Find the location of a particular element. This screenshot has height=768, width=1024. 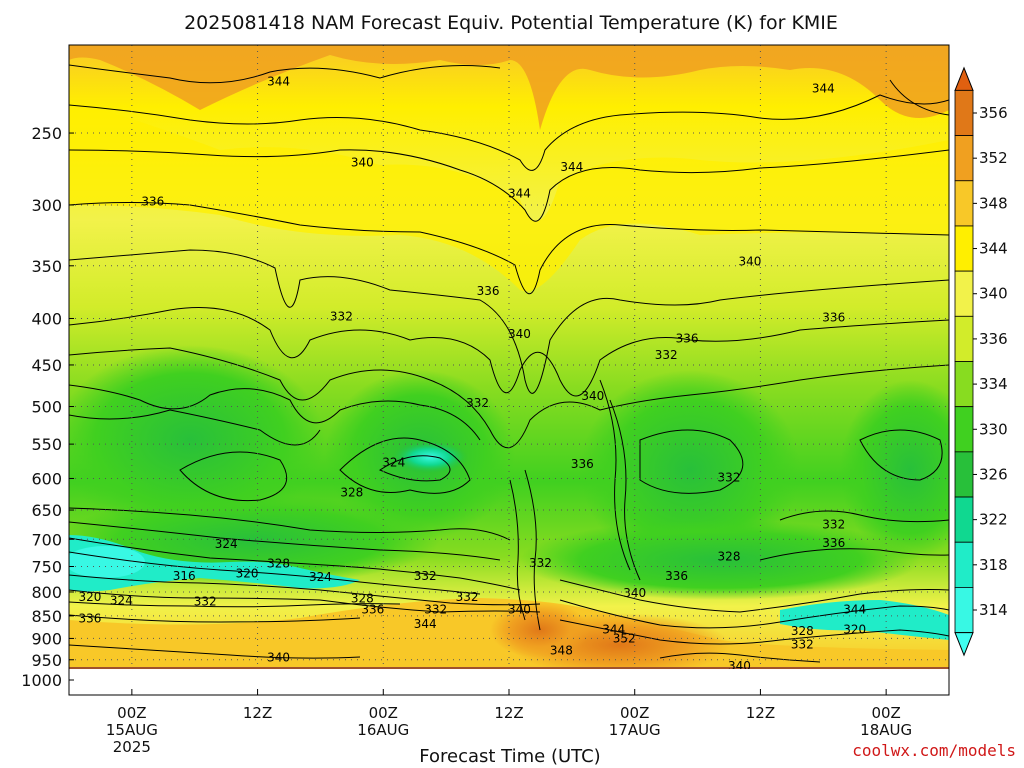

colorbar-label: 336 is located at coordinates (993, 339).